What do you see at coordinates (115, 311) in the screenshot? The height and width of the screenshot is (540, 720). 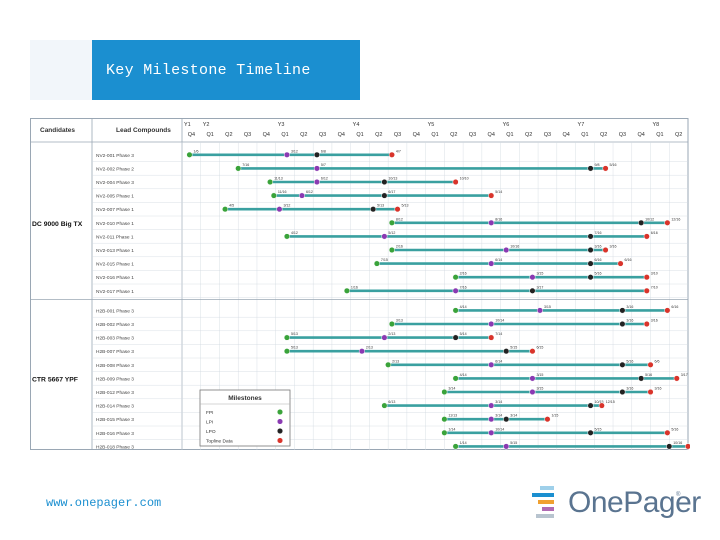 I see `row-label: H2B-001 Phase 3` at bounding box center [115, 311].